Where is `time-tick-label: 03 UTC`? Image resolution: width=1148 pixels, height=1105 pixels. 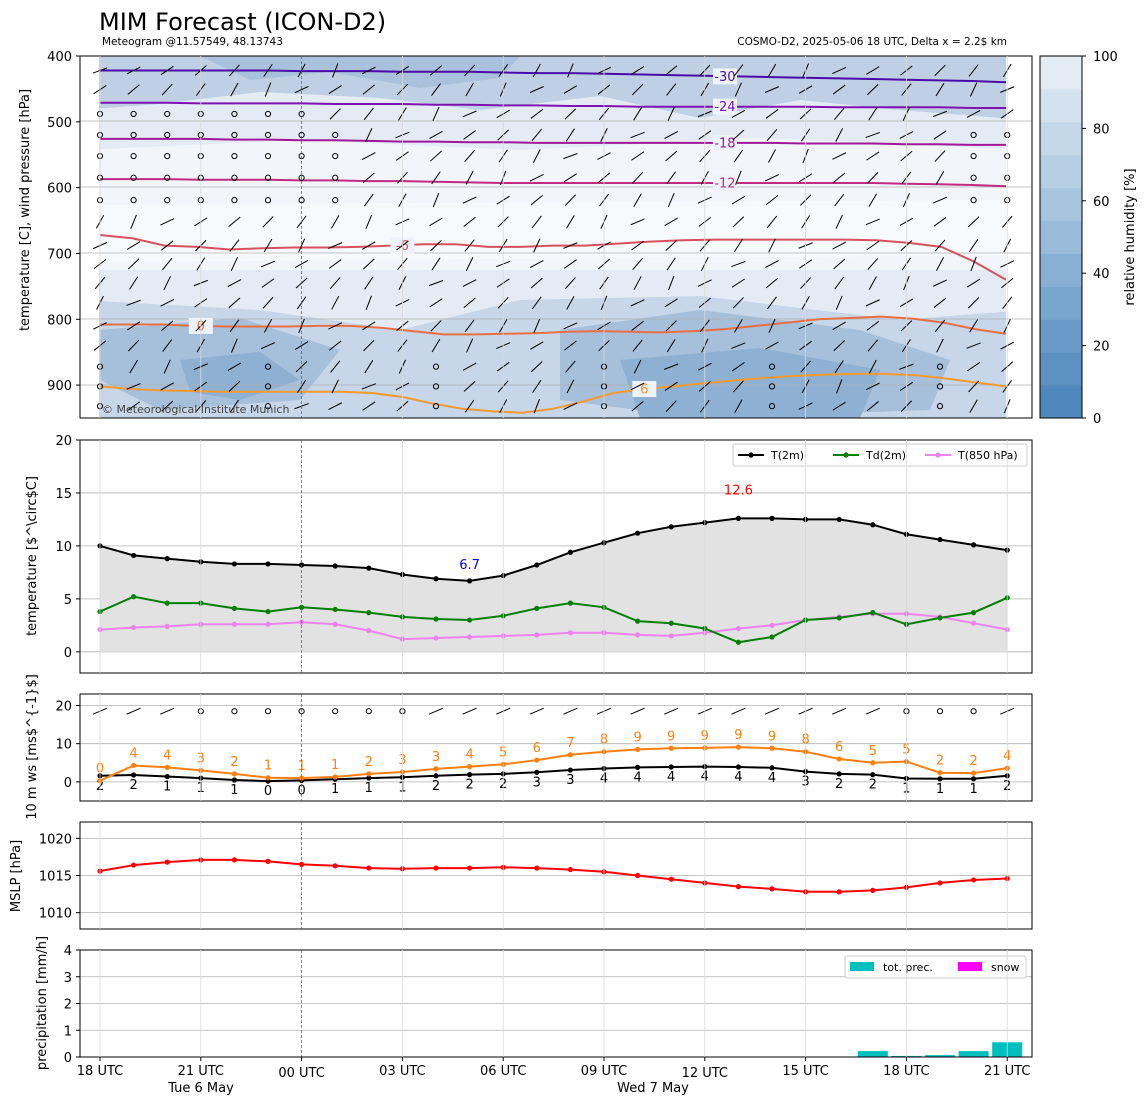
time-tick-label: 03 UTC is located at coordinates (402, 1071).